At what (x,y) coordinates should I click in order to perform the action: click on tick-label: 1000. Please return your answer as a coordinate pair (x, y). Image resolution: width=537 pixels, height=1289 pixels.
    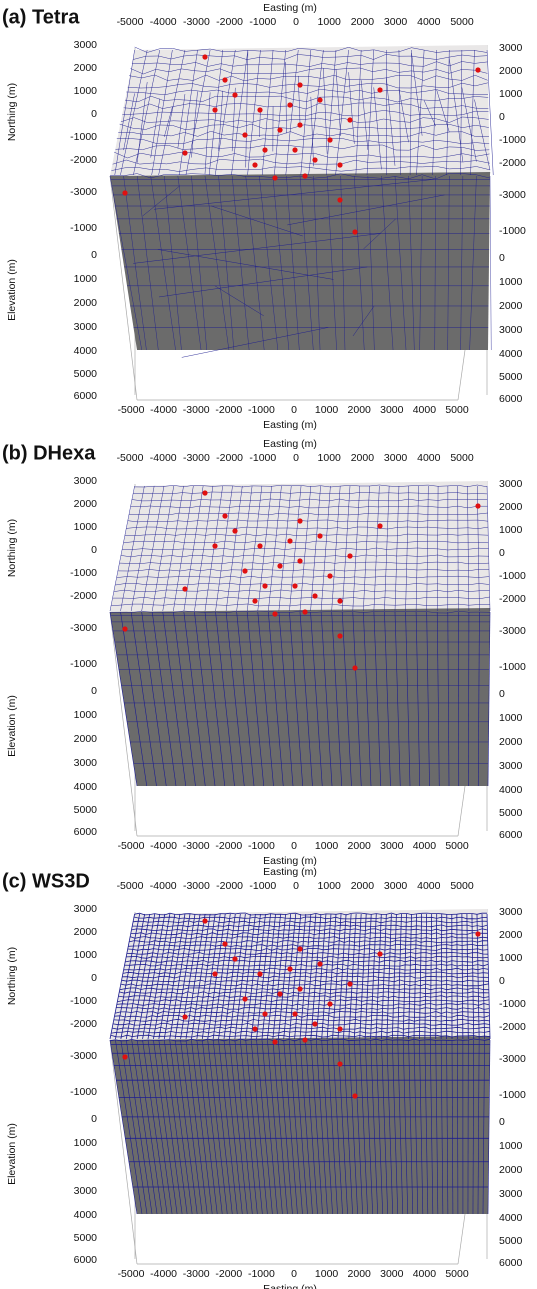
    Looking at the image, I should click on (511, 94).